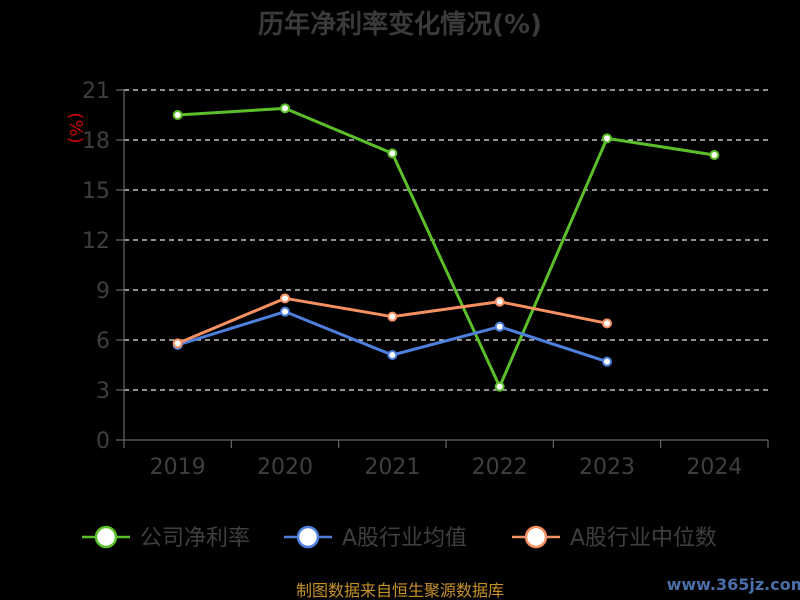  Describe the element at coordinates (607, 467) in the screenshot. I see `x-tick-label: 2023` at that location.